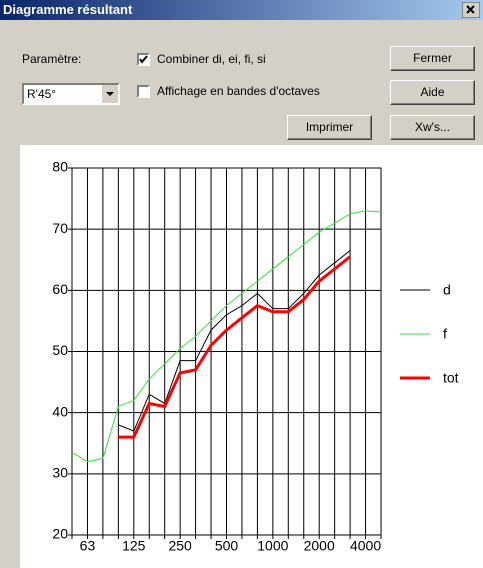  I want to click on x-tick-label: 4000, so click(365, 546).